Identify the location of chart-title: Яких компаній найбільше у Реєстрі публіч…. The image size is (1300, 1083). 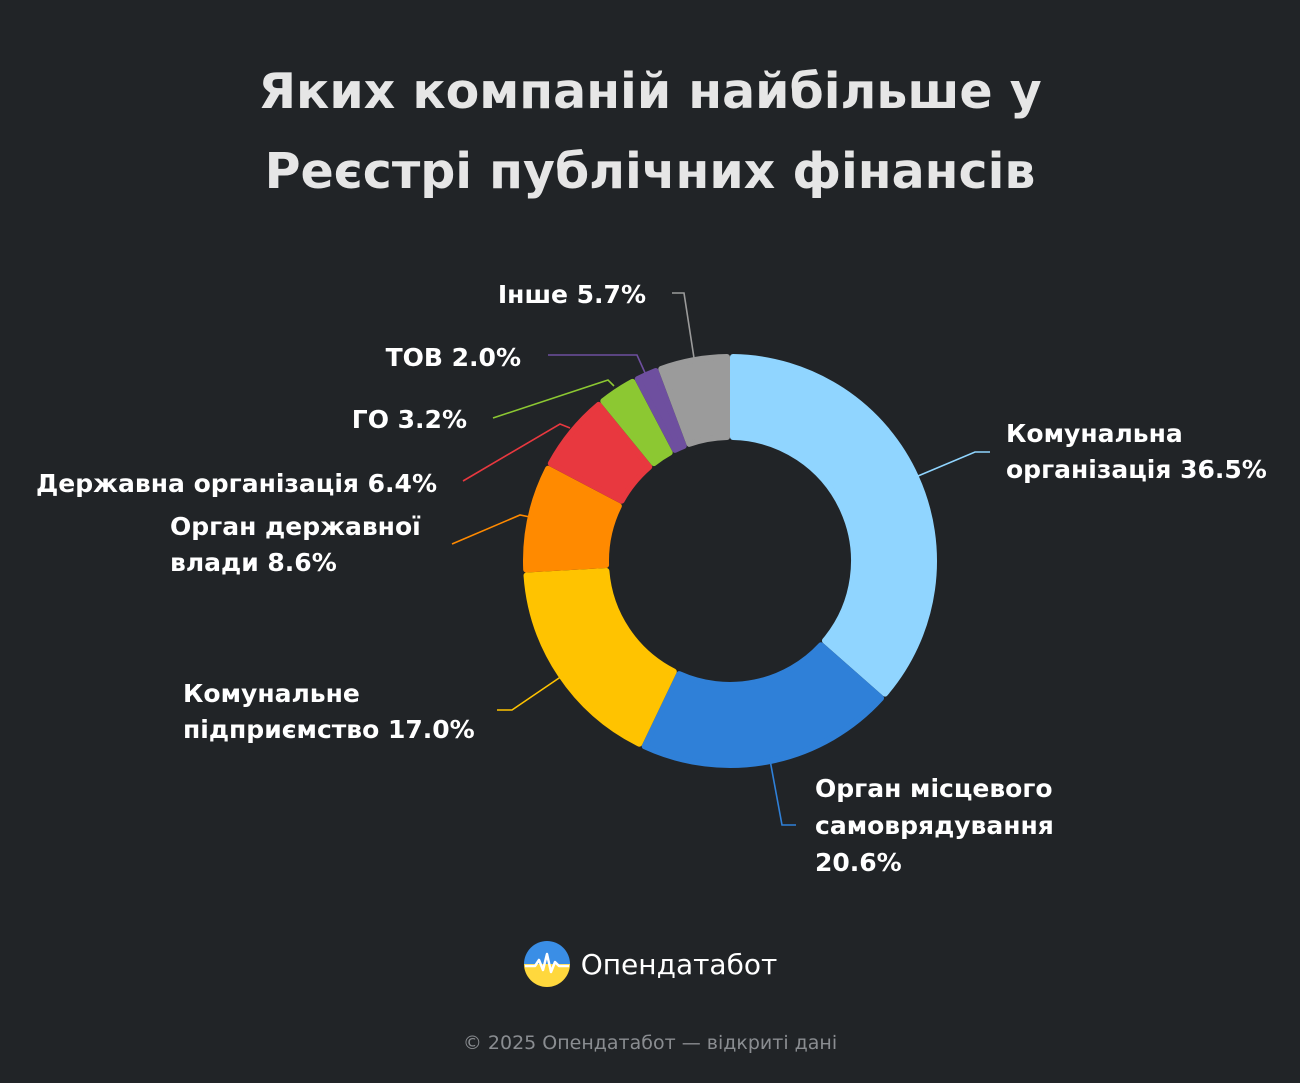
(650, 132).